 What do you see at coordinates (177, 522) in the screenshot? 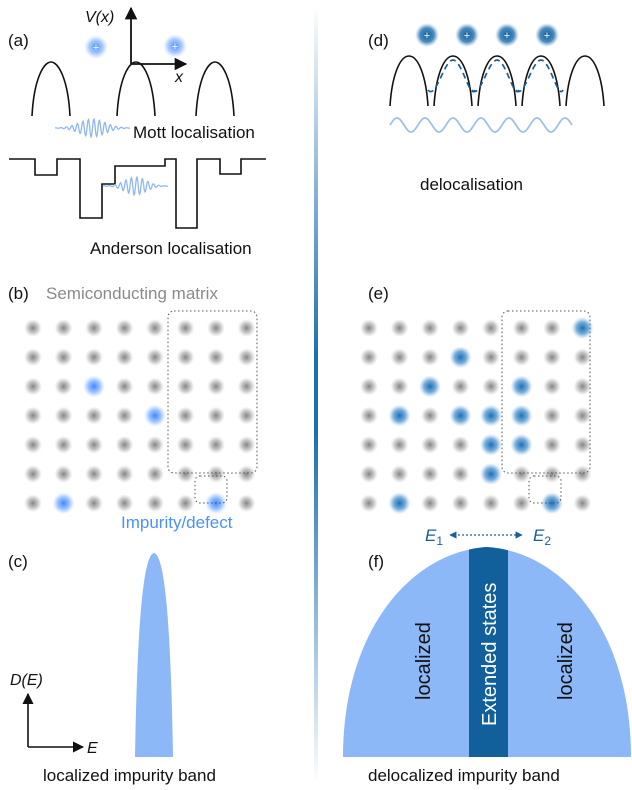
I see `impurity-label: Impurity/defect` at bounding box center [177, 522].